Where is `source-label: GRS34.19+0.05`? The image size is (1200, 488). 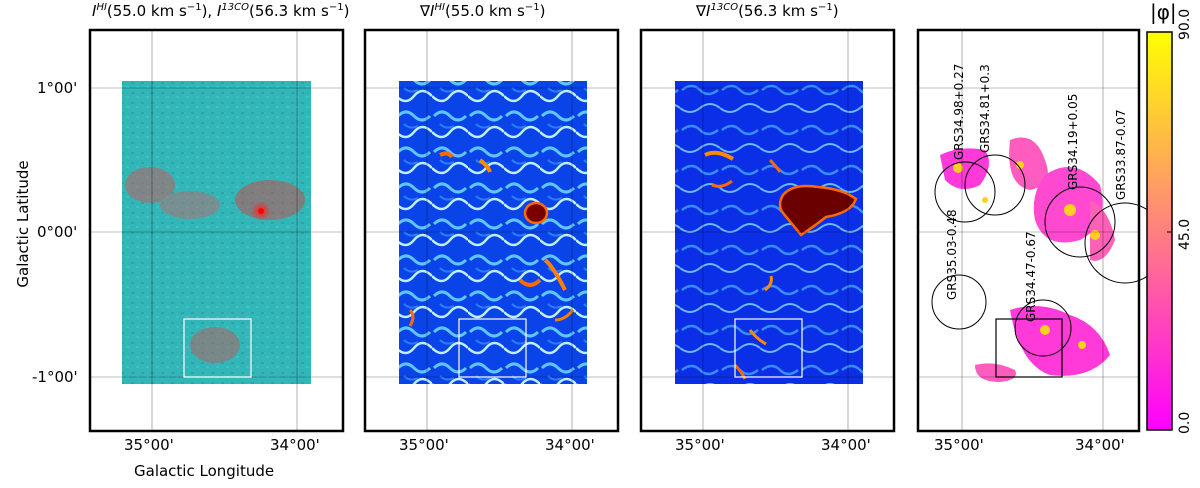
source-label: GRS34.19+0.05 is located at coordinates (1073, 142).